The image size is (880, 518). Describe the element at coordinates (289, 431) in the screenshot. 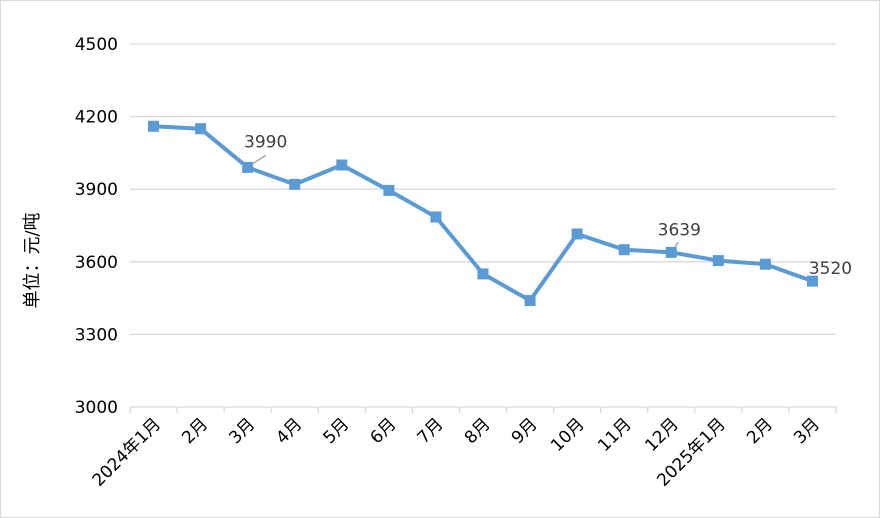

I see `x-tick-label: 4月` at that location.